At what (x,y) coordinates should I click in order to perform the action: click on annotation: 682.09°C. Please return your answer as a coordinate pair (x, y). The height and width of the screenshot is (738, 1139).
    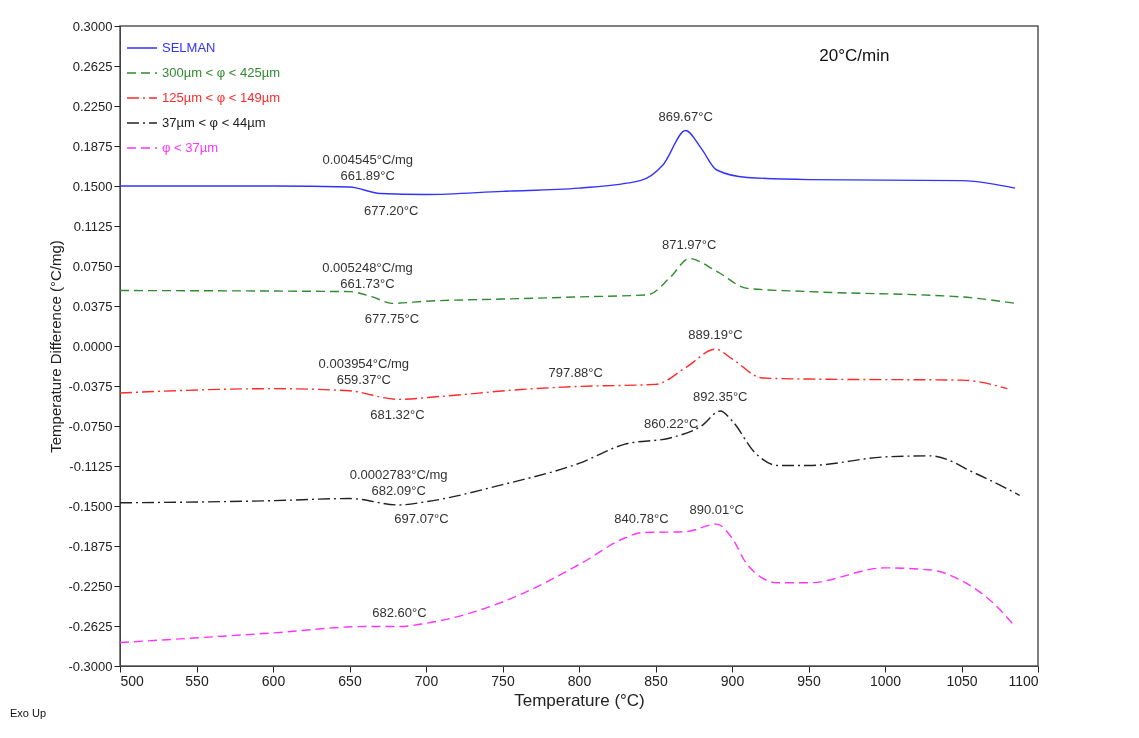
    Looking at the image, I should click on (398, 490).